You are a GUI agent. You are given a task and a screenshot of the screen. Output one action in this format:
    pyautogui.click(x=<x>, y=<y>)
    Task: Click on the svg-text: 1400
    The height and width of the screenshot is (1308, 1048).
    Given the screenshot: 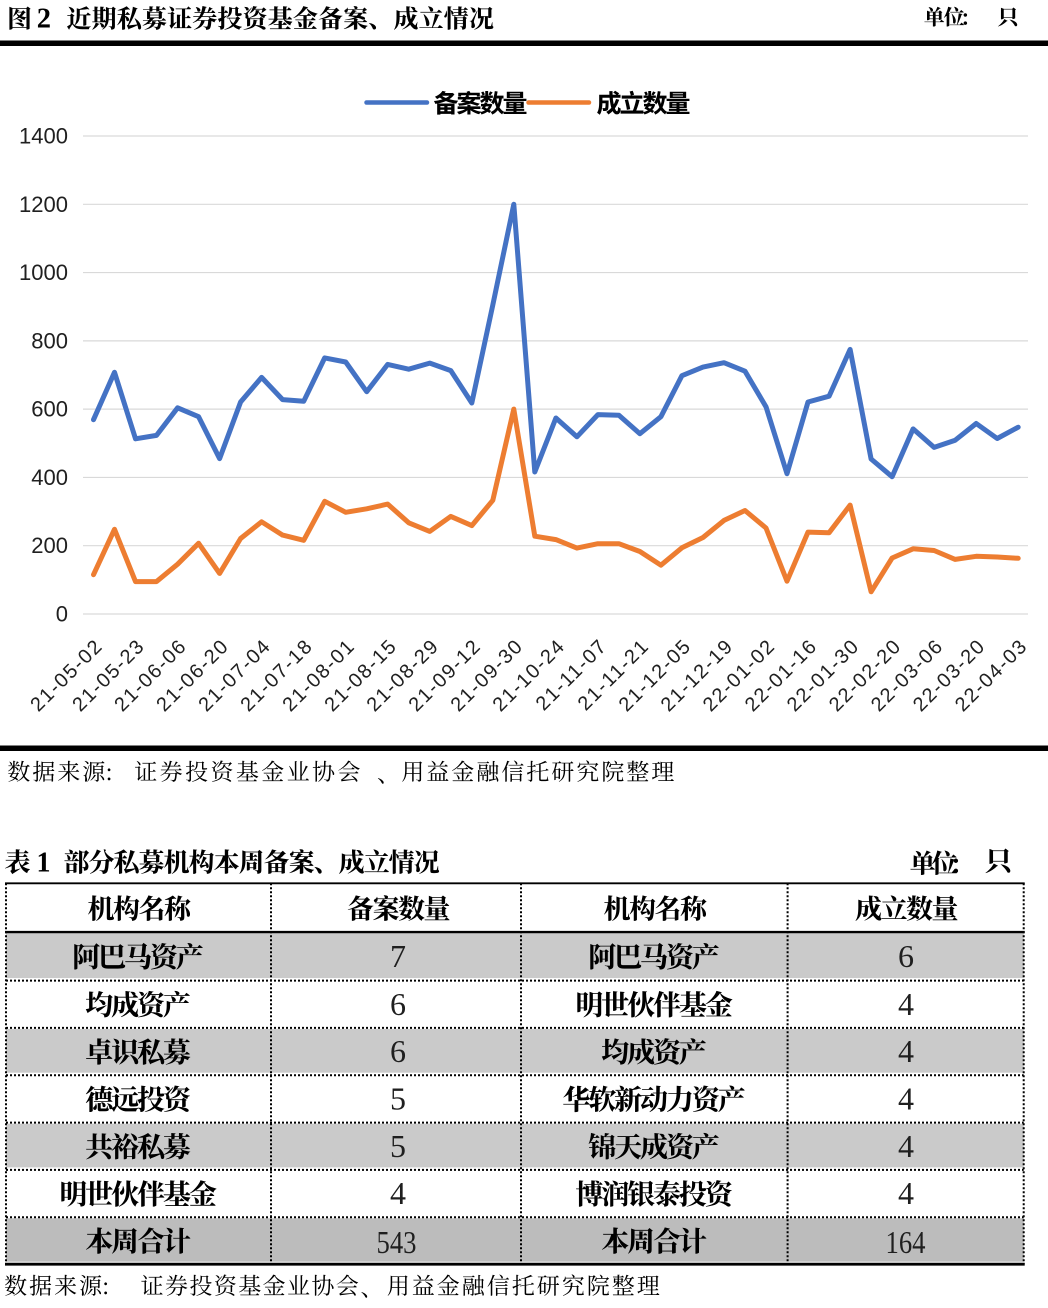 What is the action you would take?
    pyautogui.click(x=43, y=136)
    